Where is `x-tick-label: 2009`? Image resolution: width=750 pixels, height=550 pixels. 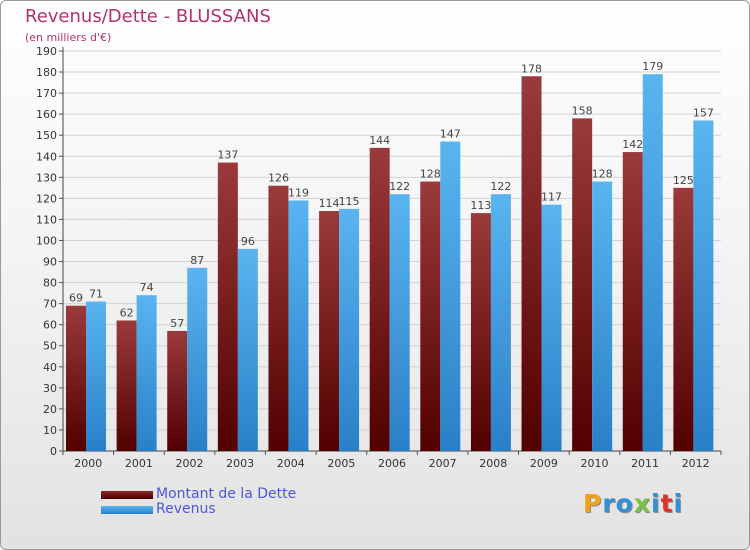
x-tick-label: 2009 is located at coordinates (544, 463).